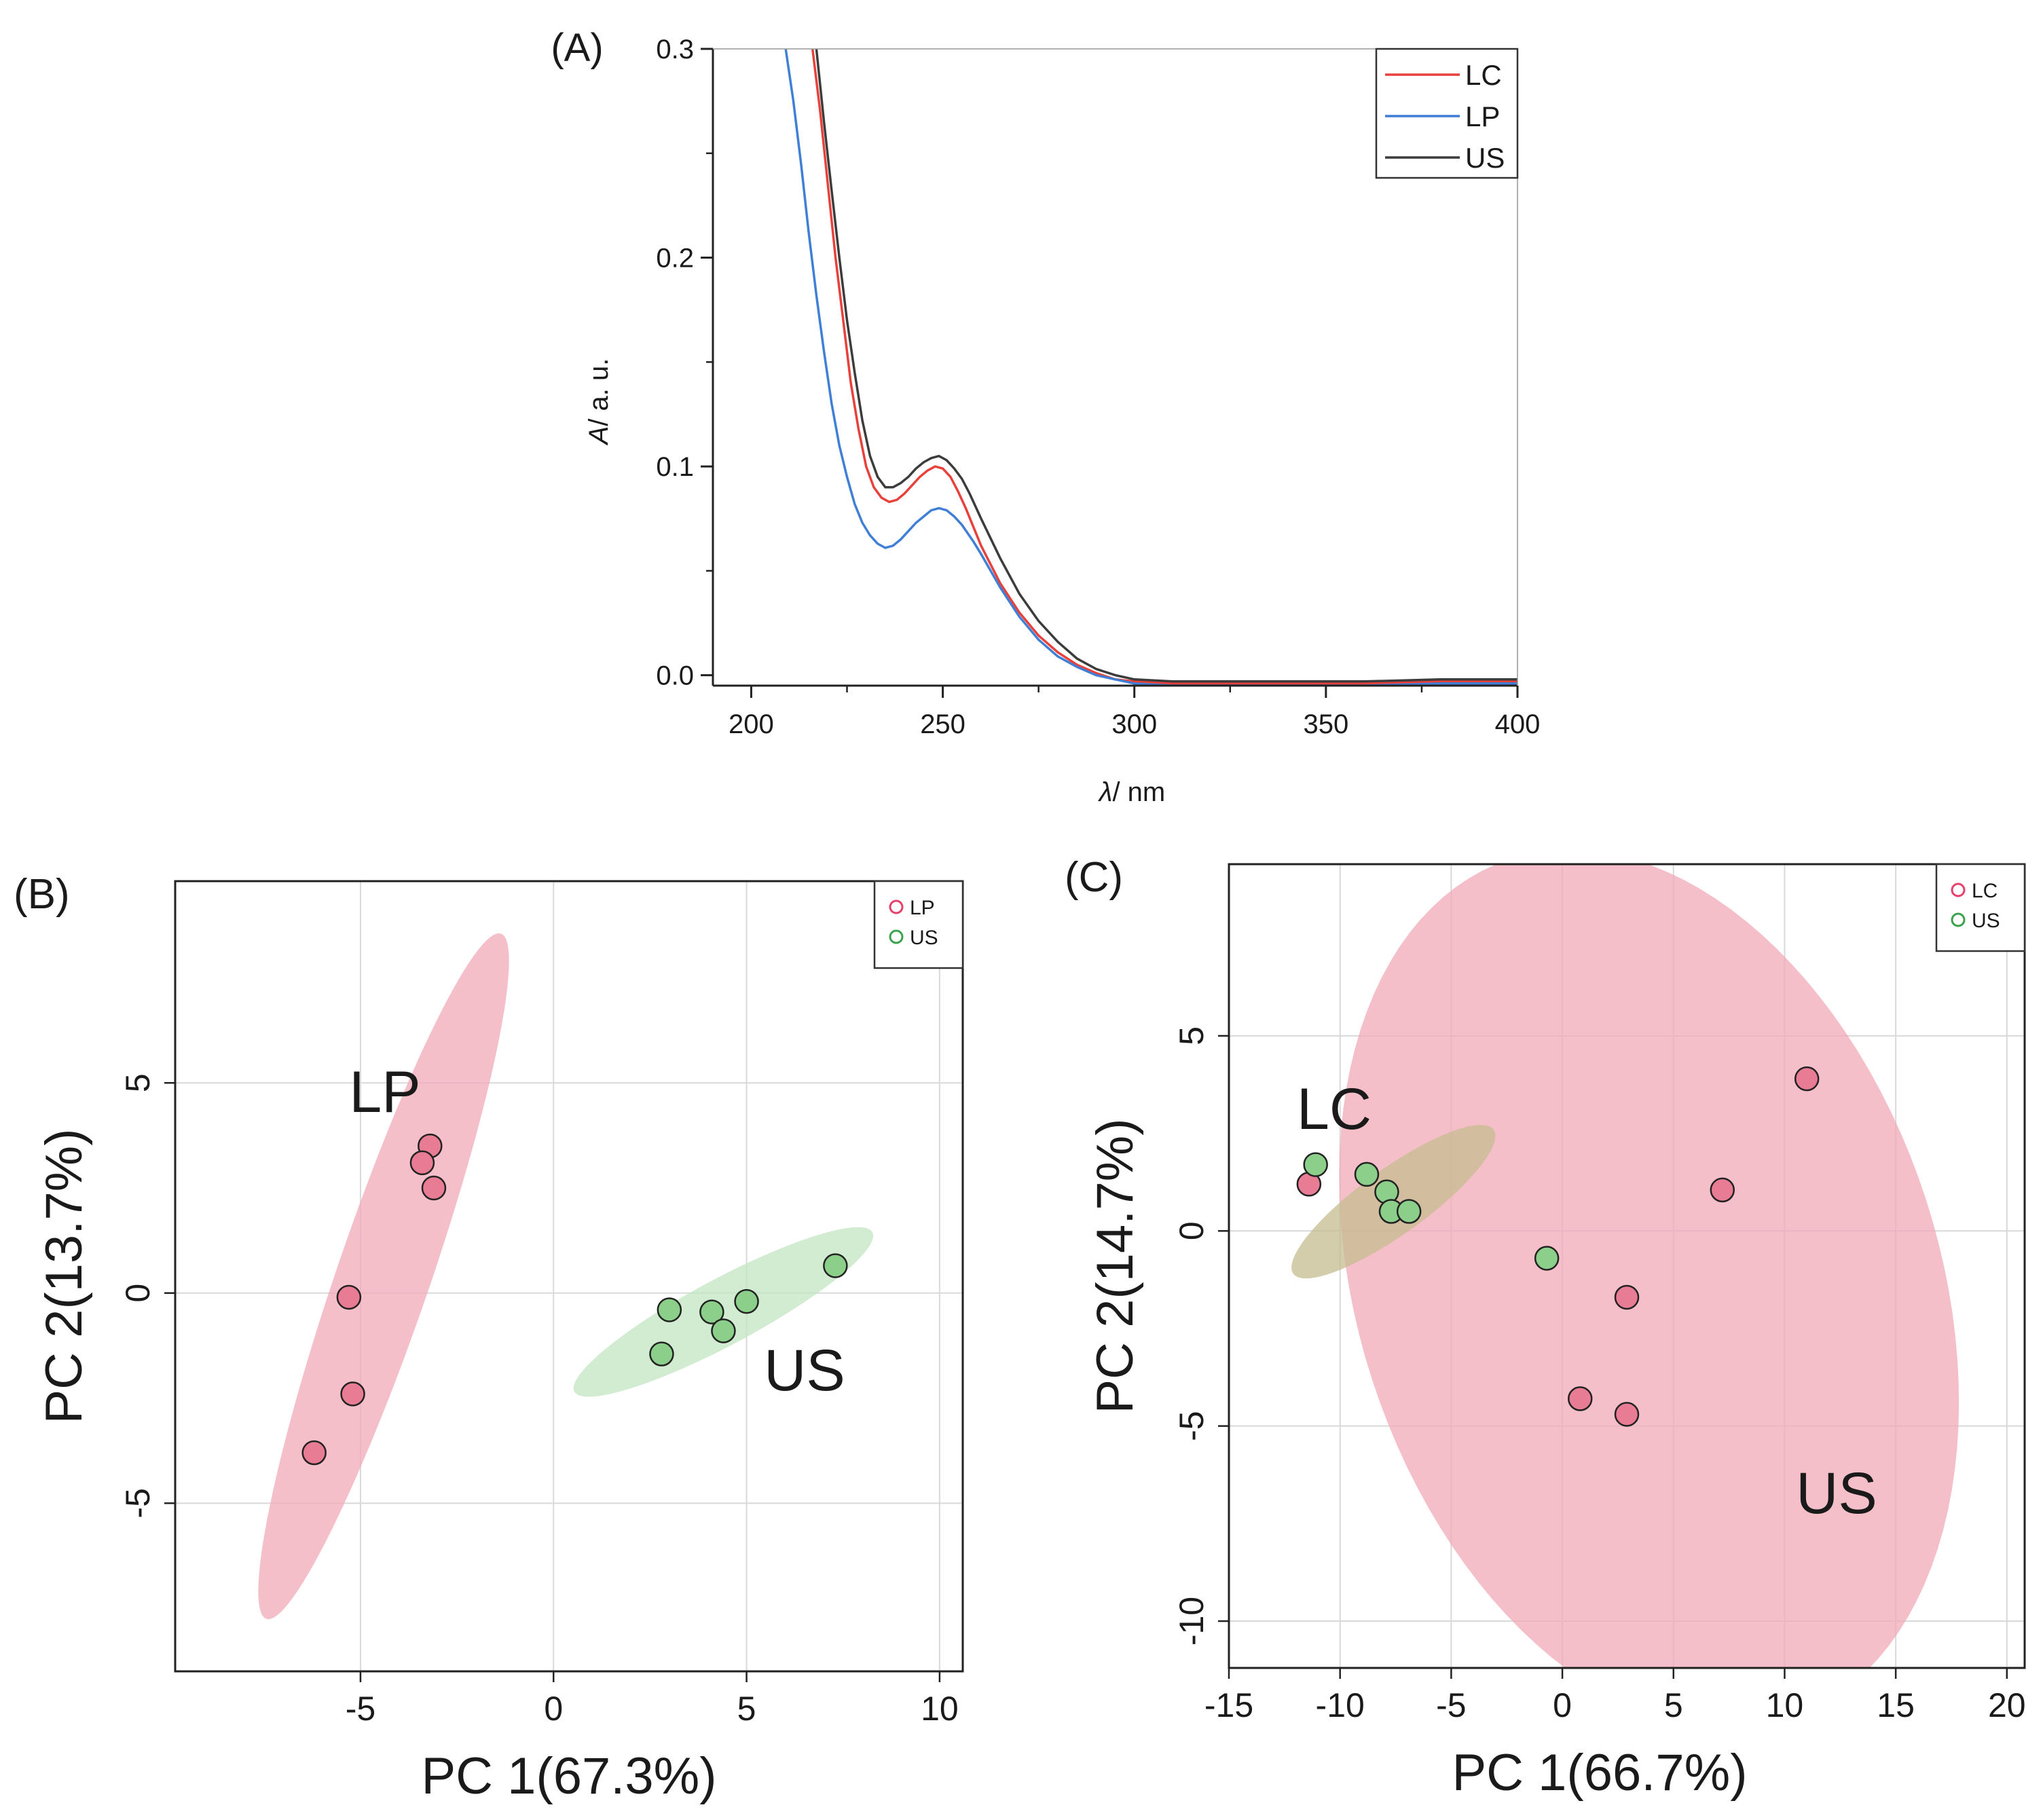 The width and height of the screenshot is (2043, 1820). I want to click on y-tick-label-1: 0, so click(138, 1293).